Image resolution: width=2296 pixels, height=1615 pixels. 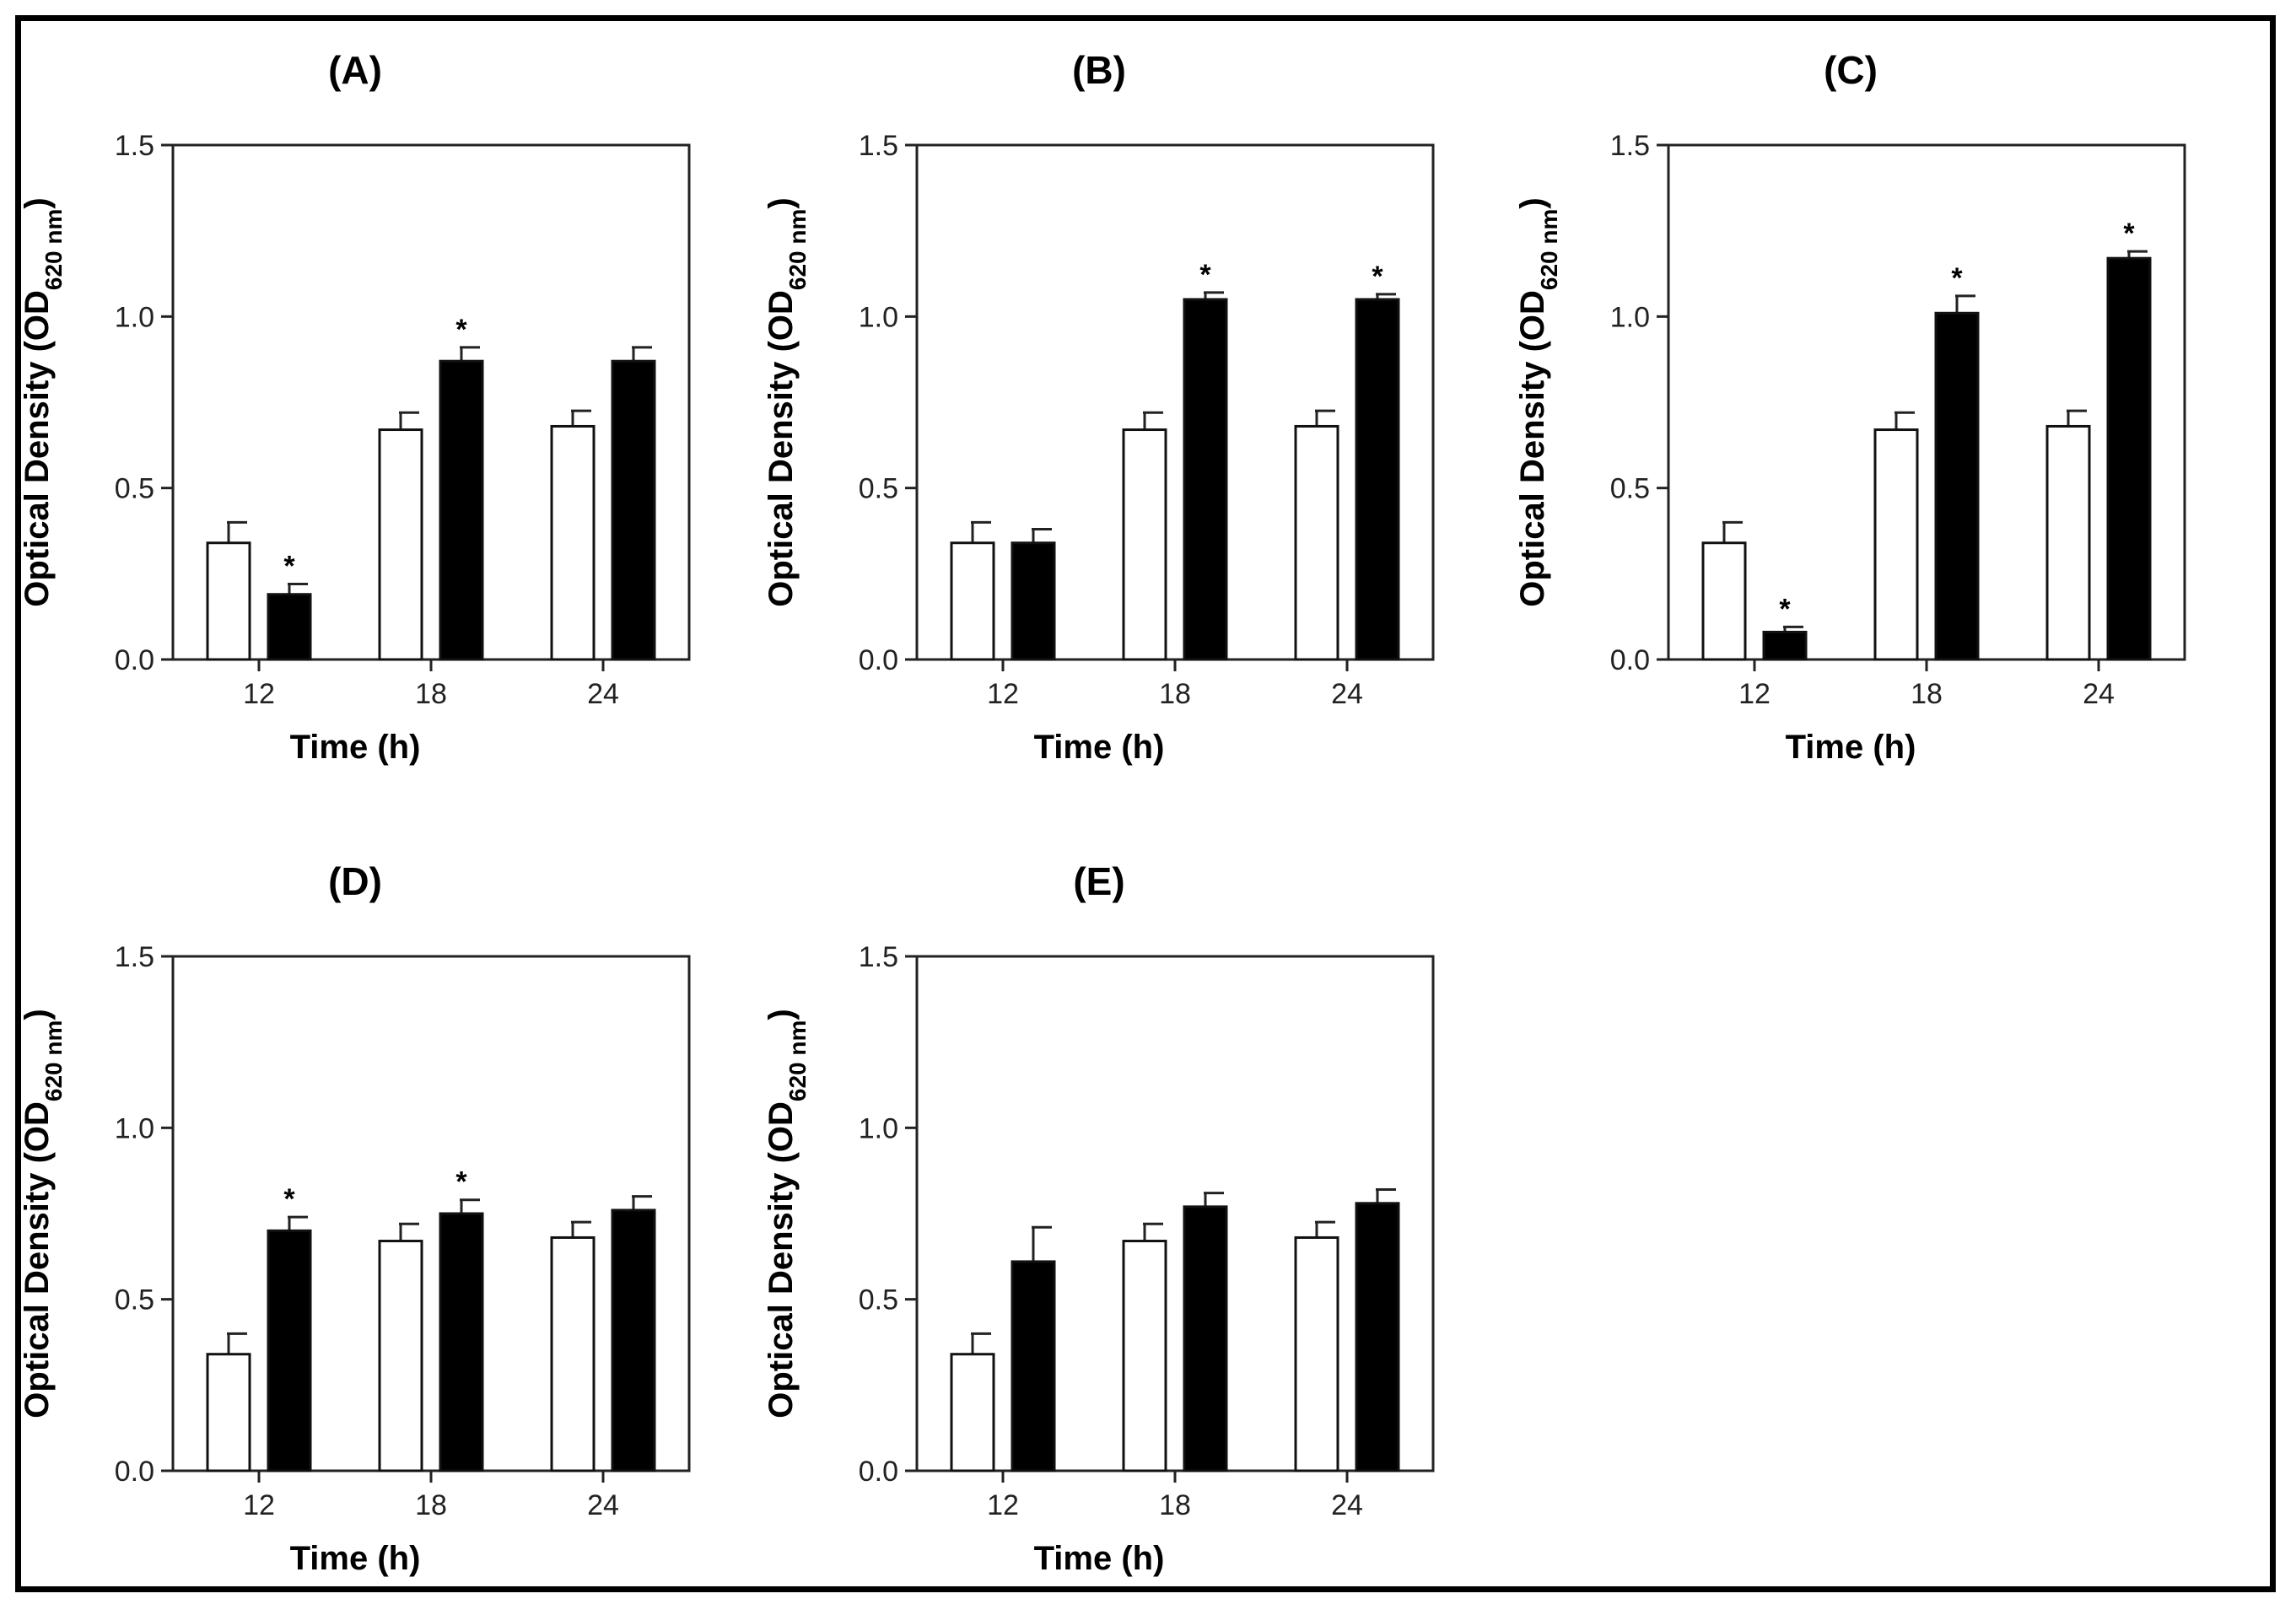 I want to click on panel-title: (A), so click(x=355, y=70).